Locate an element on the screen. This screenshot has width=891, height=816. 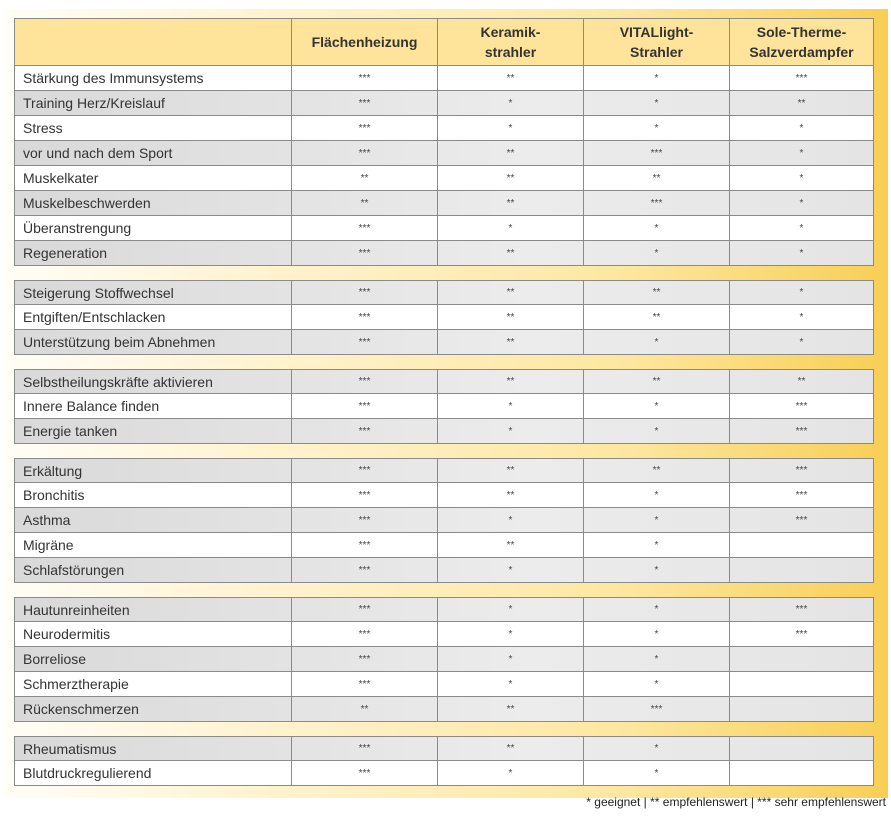
row-label: Steigerung Stoffwechsel is located at coordinates (153, 292).